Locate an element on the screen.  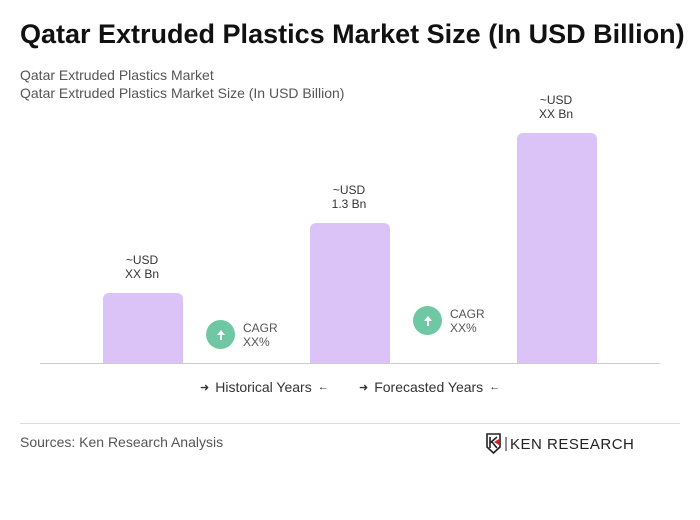
subtitle: Qatar Extruded Plastics Market is located at coordinates (117, 75).